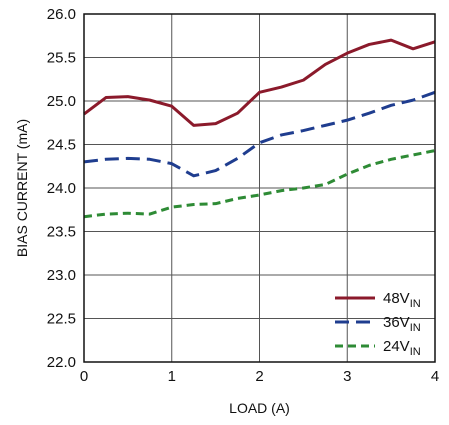 The height and width of the screenshot is (425, 449). Describe the element at coordinates (402, 324) in the screenshot. I see `legend-label: 36VIN` at that location.